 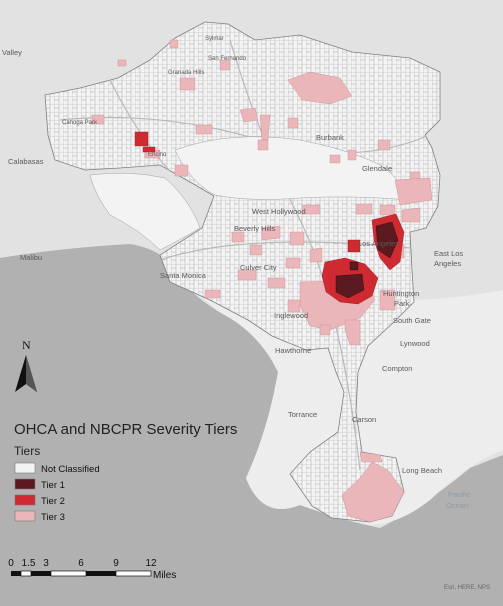 I want to click on north-label: N, so click(x=26, y=345).